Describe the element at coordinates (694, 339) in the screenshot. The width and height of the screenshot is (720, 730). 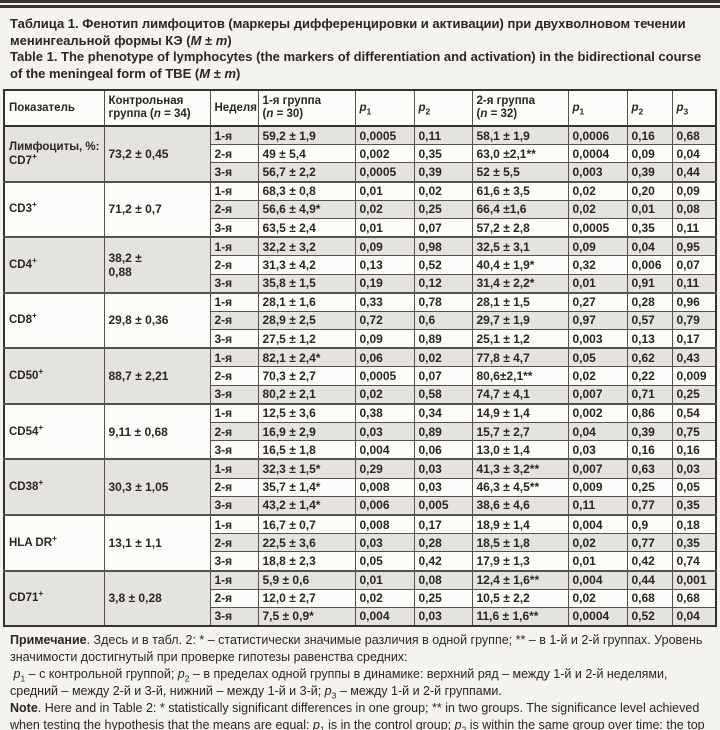
I see `p-value-cell: 0,17` at that location.